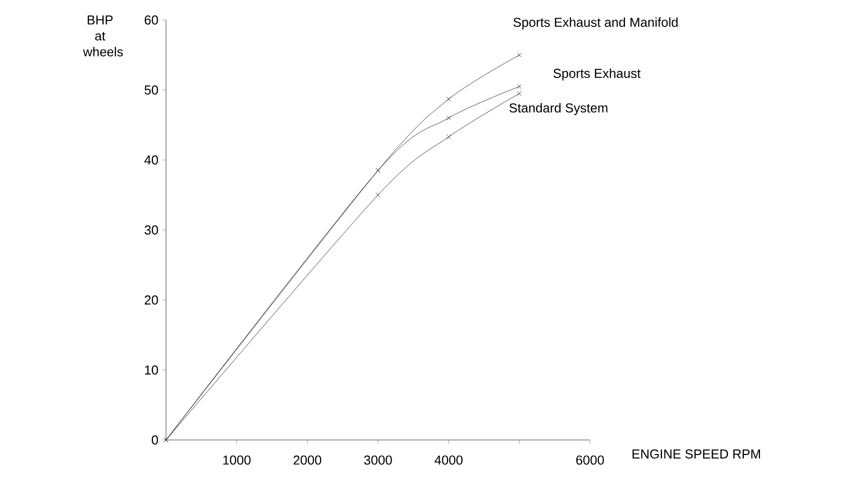 This screenshot has height=492, width=864. What do you see at coordinates (590, 460) in the screenshot?
I see `x-tick-label: 6000` at bounding box center [590, 460].